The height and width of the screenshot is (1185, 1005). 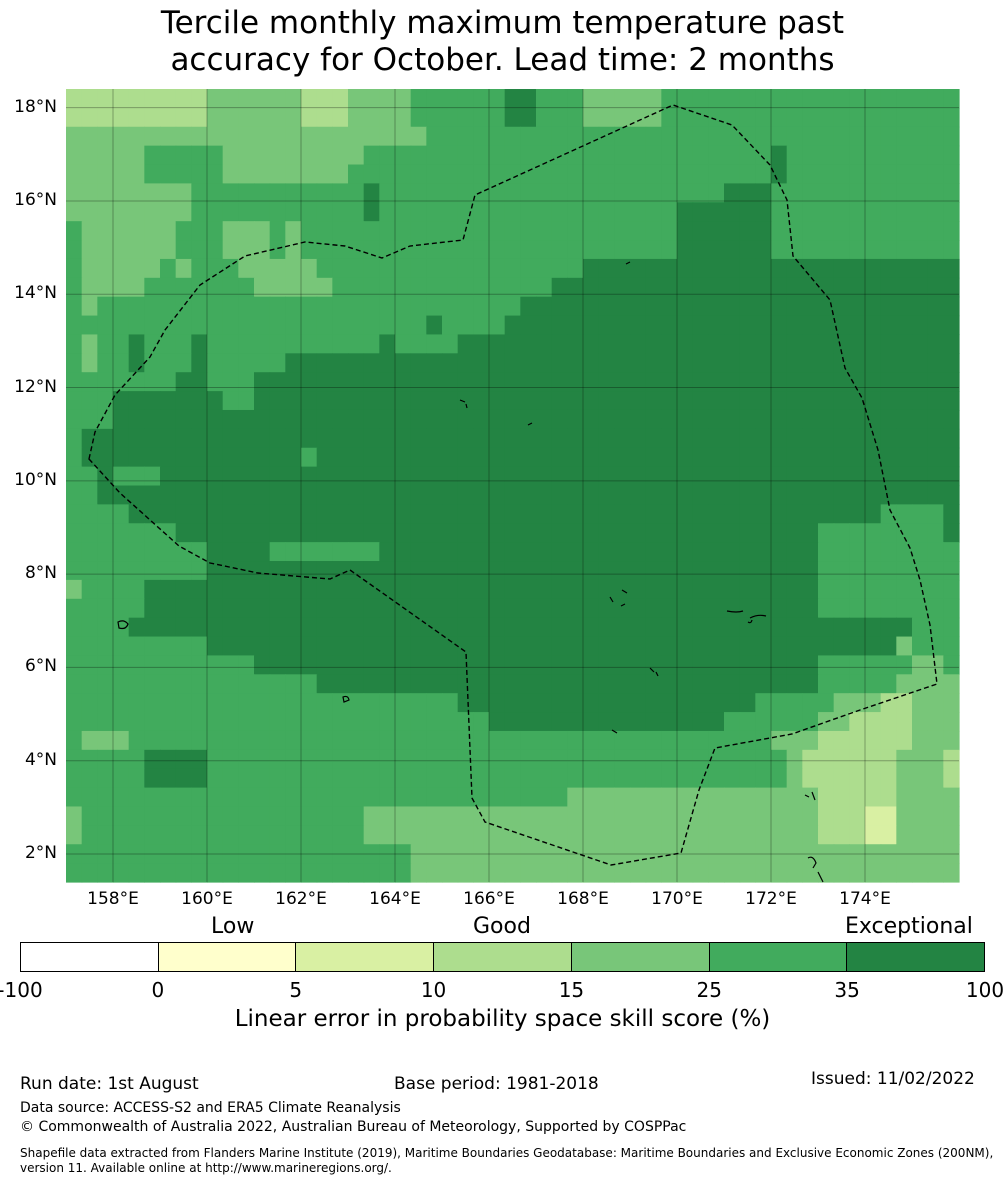 What do you see at coordinates (433, 990) in the screenshot?
I see `colorbar-tick-label: 10` at bounding box center [433, 990].